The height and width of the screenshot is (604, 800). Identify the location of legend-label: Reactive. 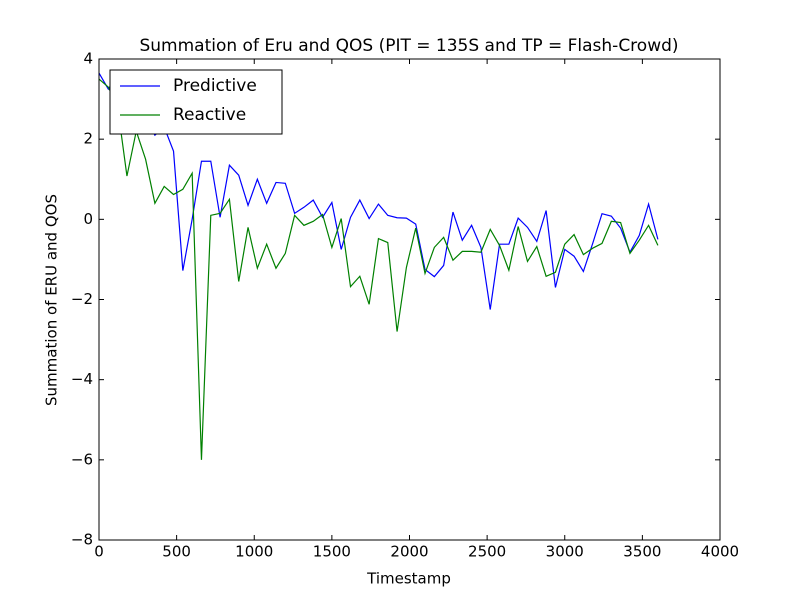
(209, 115).